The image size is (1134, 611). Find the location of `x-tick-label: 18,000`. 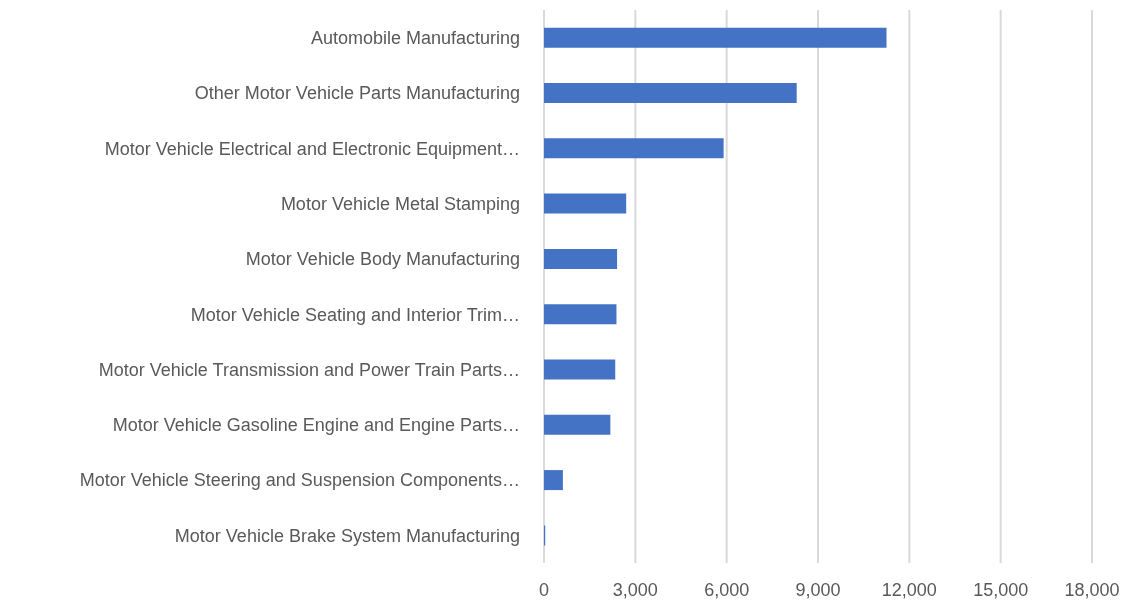

x-tick-label: 18,000 is located at coordinates (1092, 589).